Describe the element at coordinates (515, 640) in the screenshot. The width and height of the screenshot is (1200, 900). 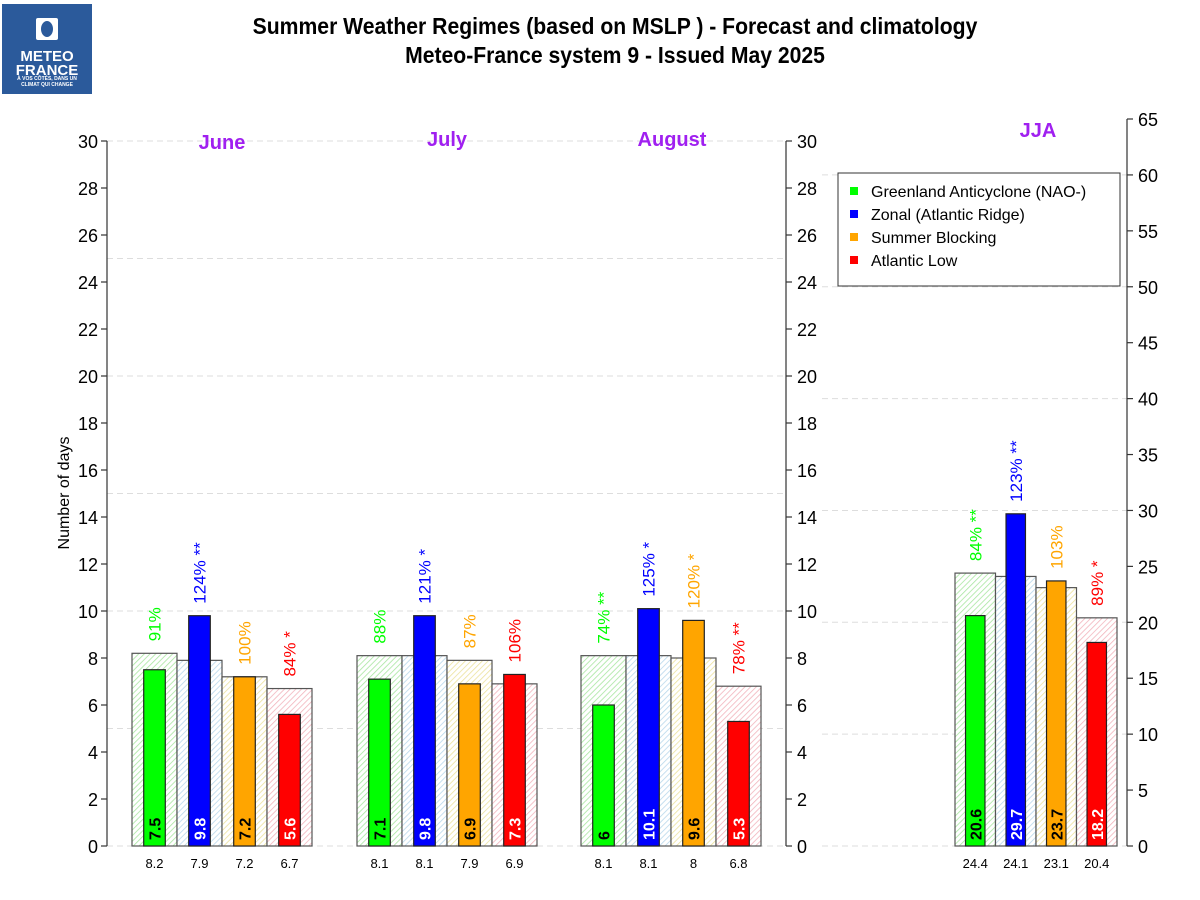
I see `percent-anomaly-label: 106%` at that location.